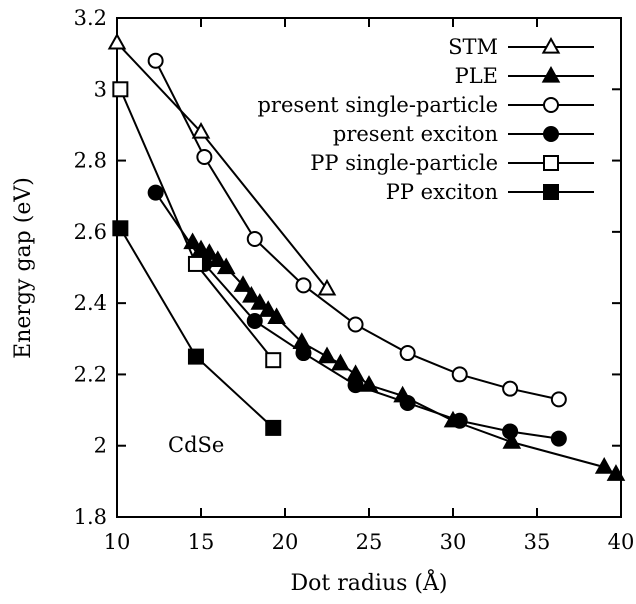 Image resolution: width=636 pixels, height=604 pixels. What do you see at coordinates (377, 105) in the screenshot?
I see `legend-label: present single-particle` at bounding box center [377, 105].